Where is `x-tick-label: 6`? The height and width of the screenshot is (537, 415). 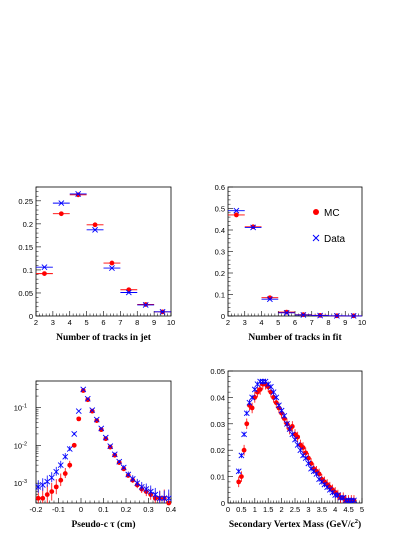 x-tick-label: 6 is located at coordinates (103, 322).